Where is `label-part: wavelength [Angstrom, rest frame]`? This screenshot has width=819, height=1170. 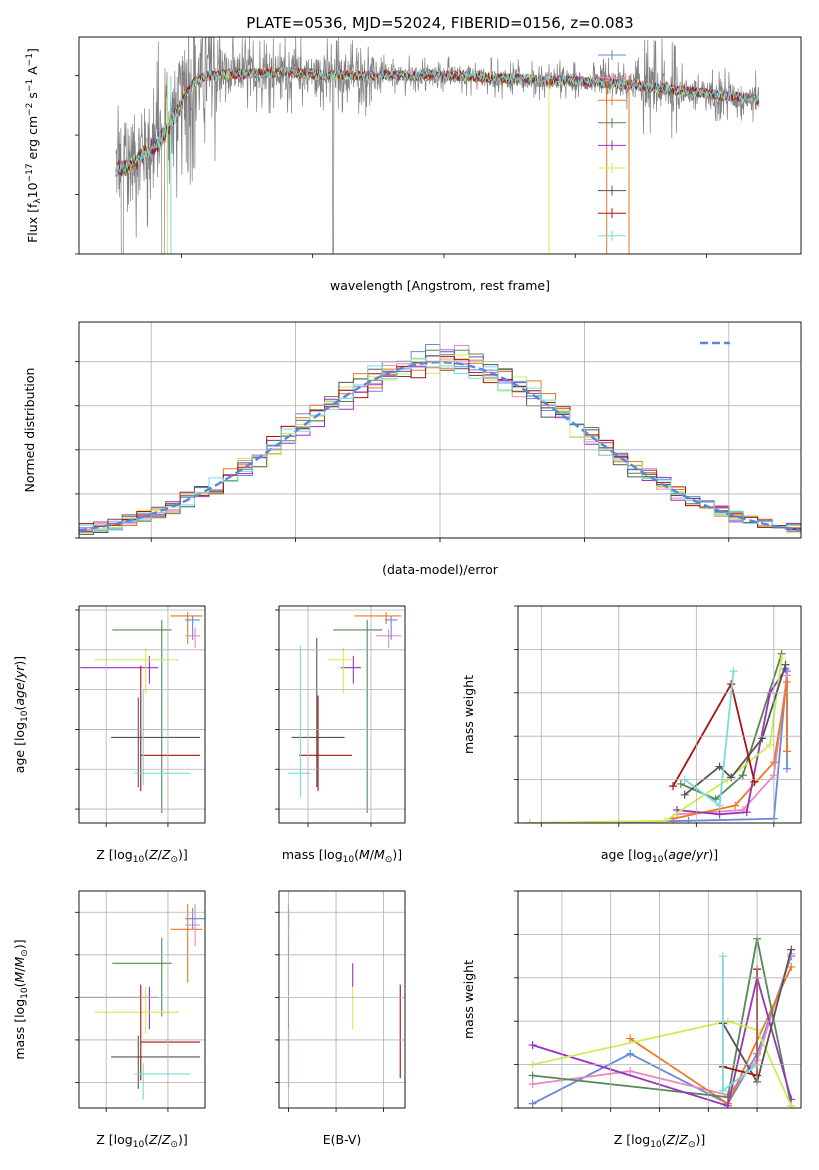
label-part: wavelength [Angstrom, rest frame] is located at coordinates (440, 285).